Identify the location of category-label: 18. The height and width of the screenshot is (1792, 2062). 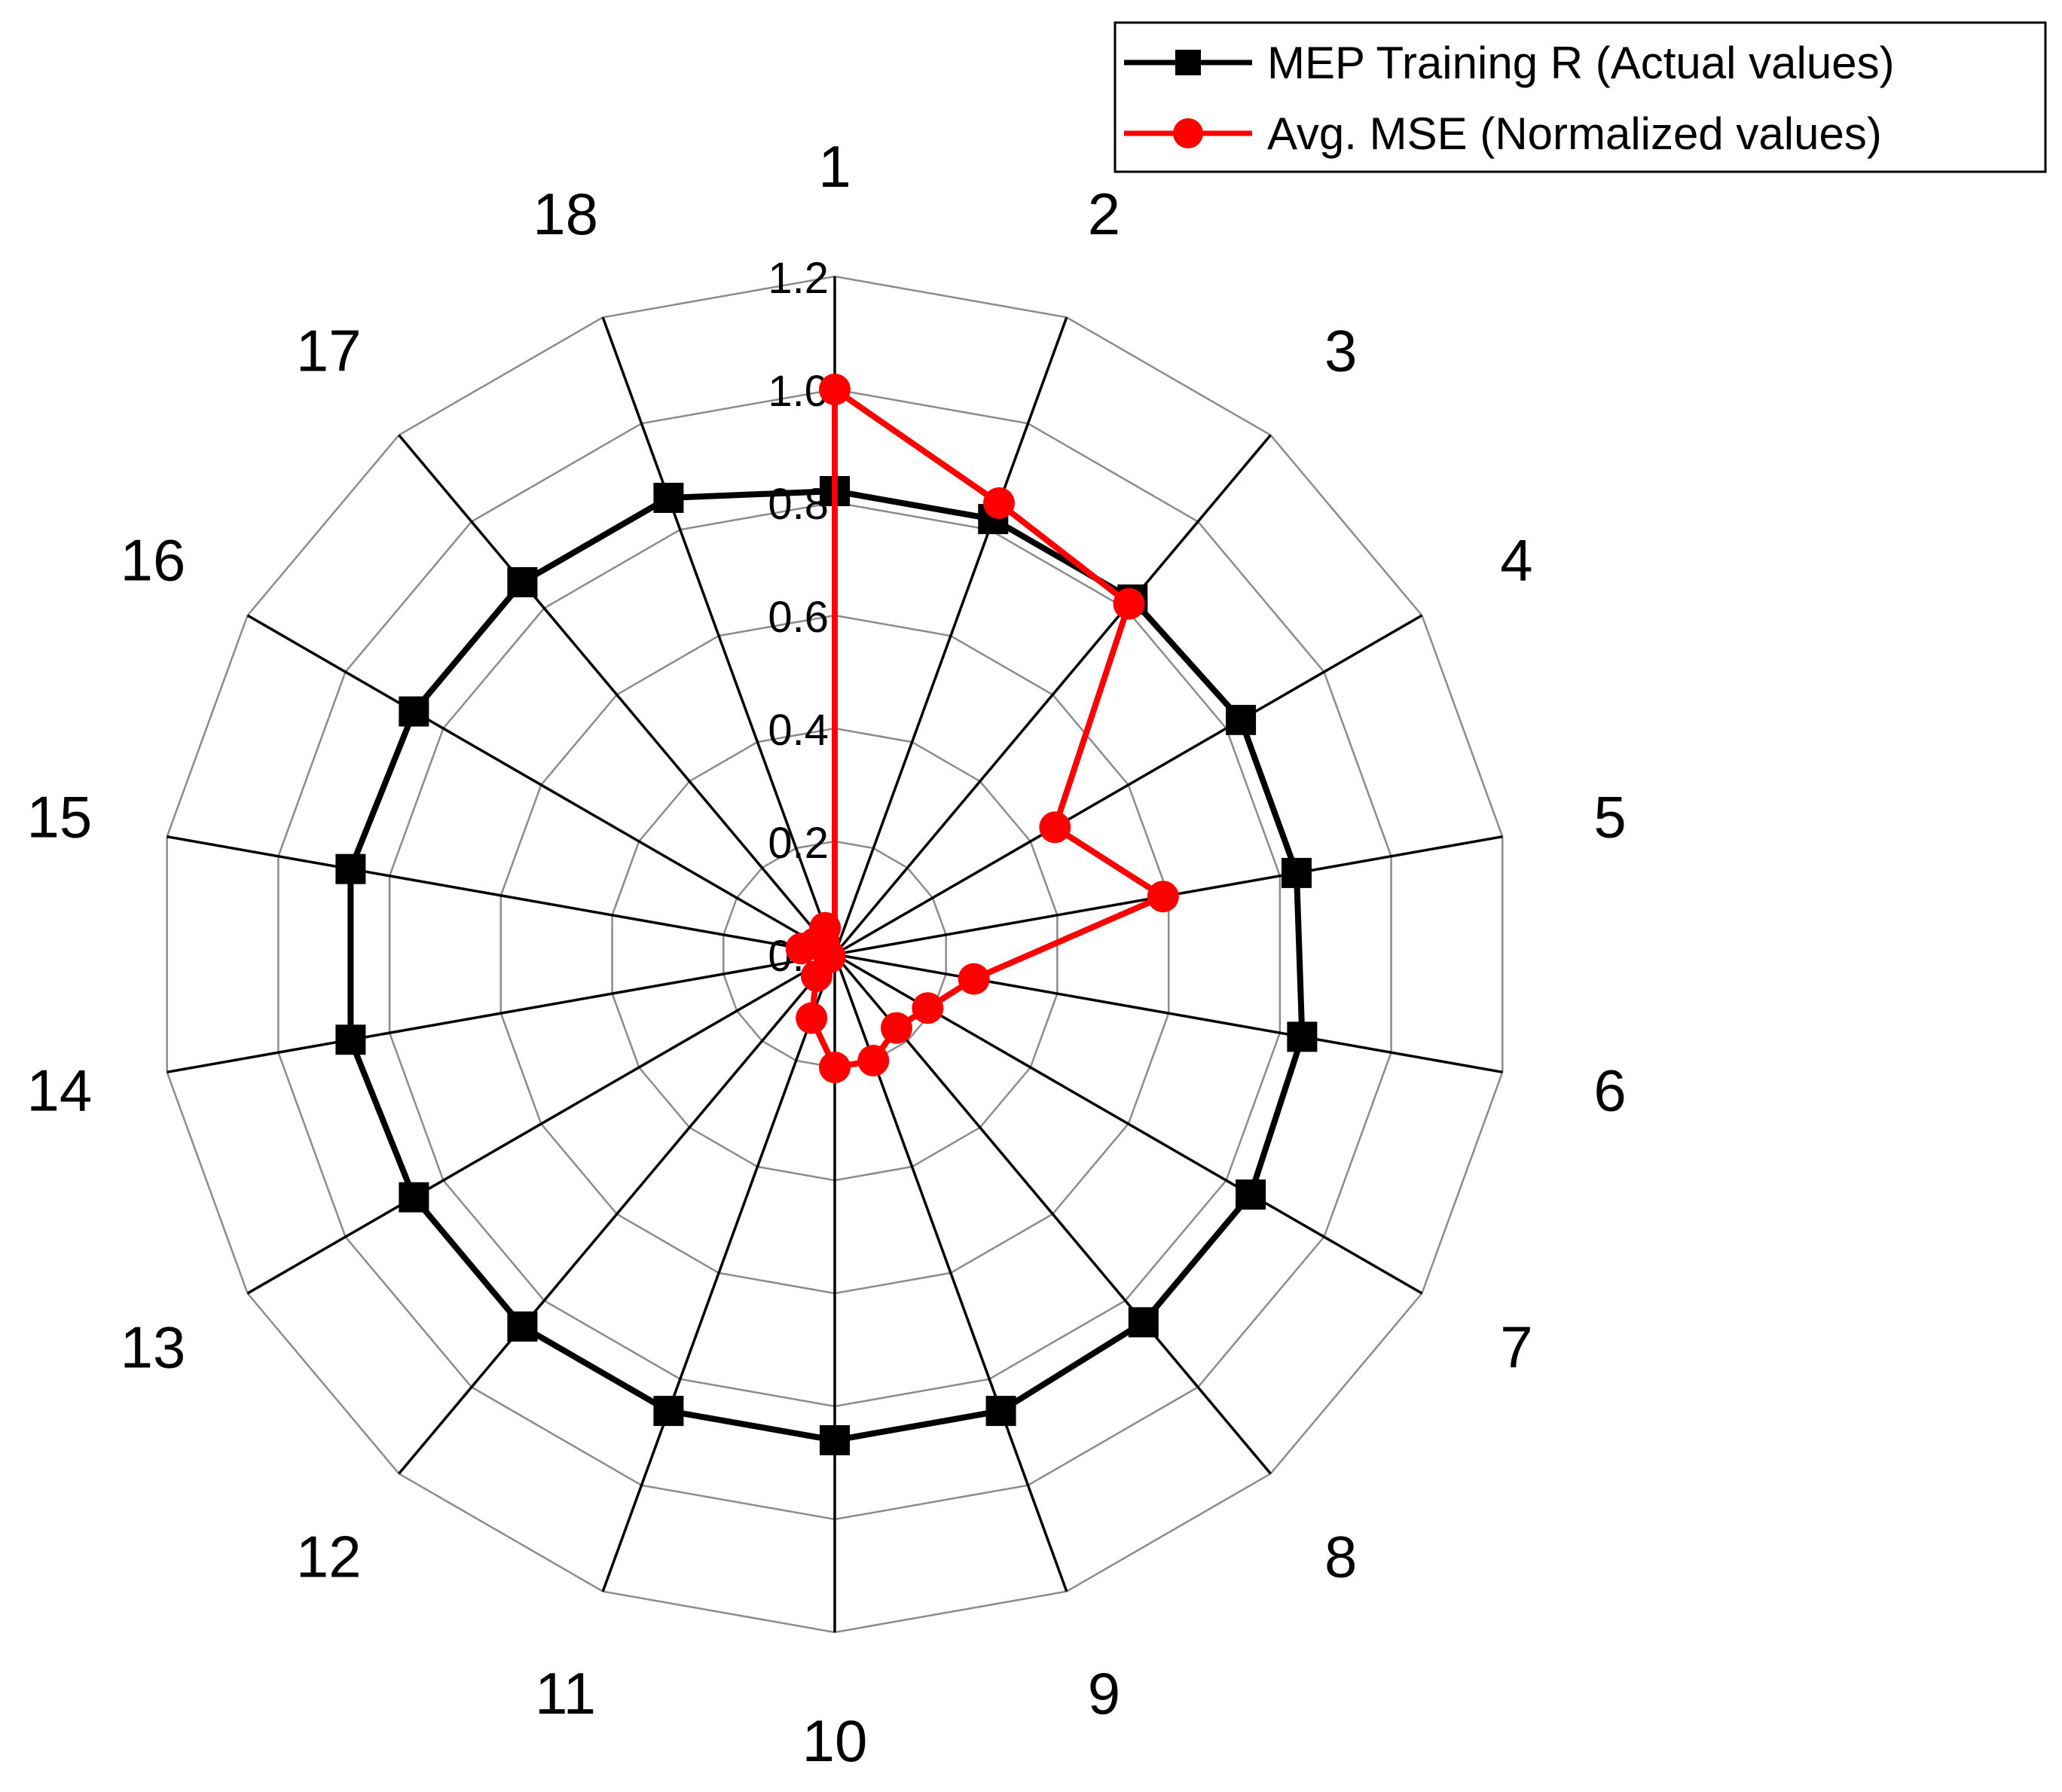
(565, 214).